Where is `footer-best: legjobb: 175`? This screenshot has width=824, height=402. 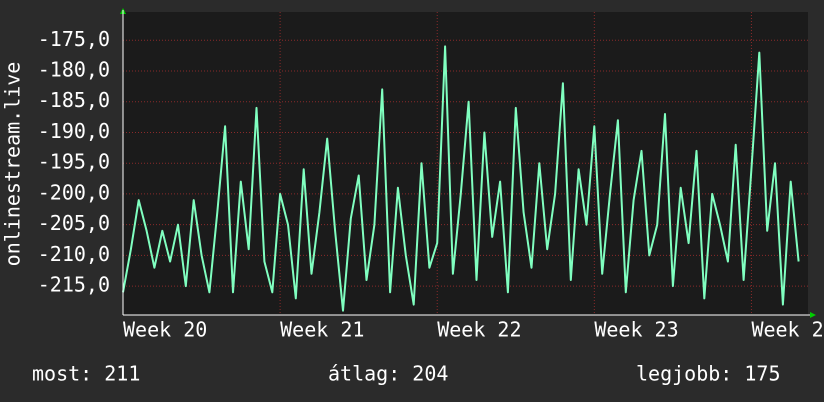
footer-best: legjobb: 175 is located at coordinates (708, 374).